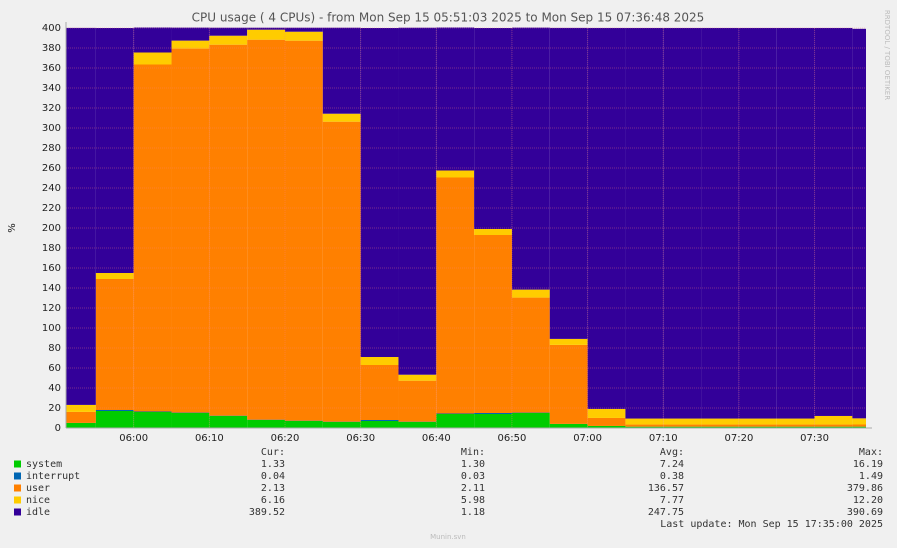  What do you see at coordinates (51, 148) in the screenshot?
I see `y-tick-label: 280` at bounding box center [51, 148].